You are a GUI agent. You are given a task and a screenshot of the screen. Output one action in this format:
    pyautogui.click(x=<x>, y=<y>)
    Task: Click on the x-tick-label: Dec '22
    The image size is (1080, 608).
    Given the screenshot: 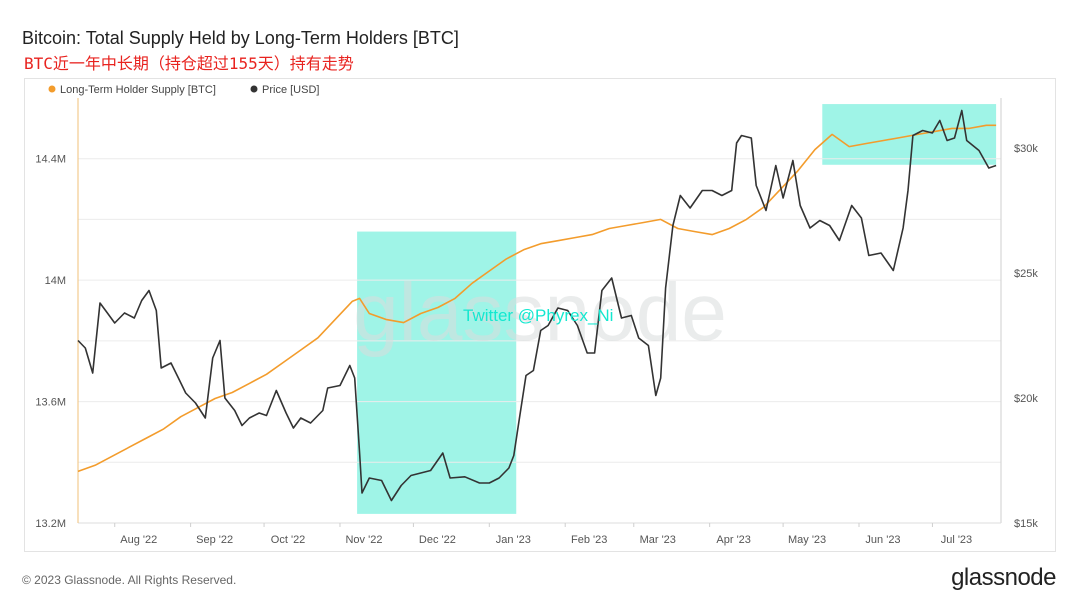 What is the action you would take?
    pyautogui.click(x=437, y=540)
    